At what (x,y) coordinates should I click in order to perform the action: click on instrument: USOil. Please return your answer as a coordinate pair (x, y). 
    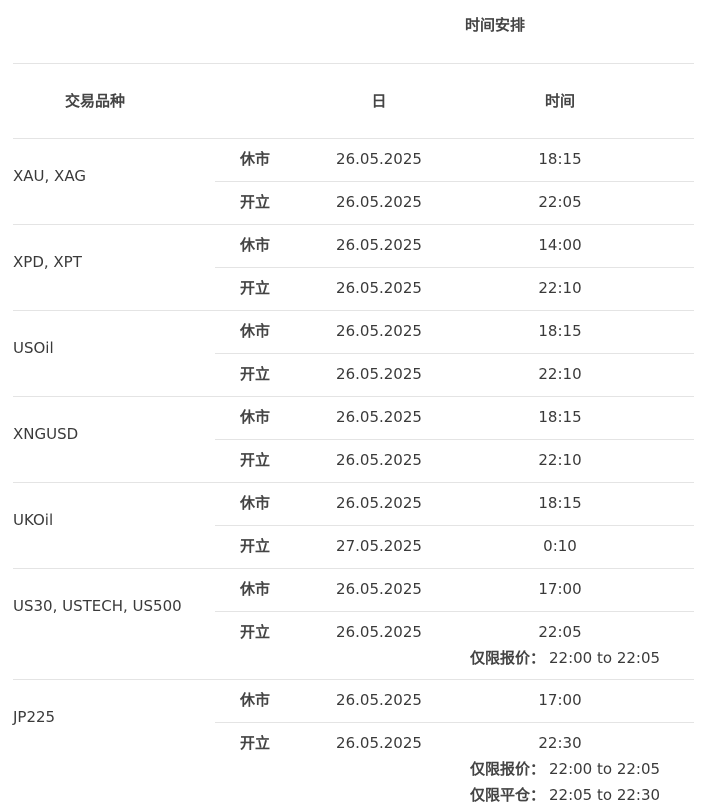
    Looking at the image, I should click on (33, 348).